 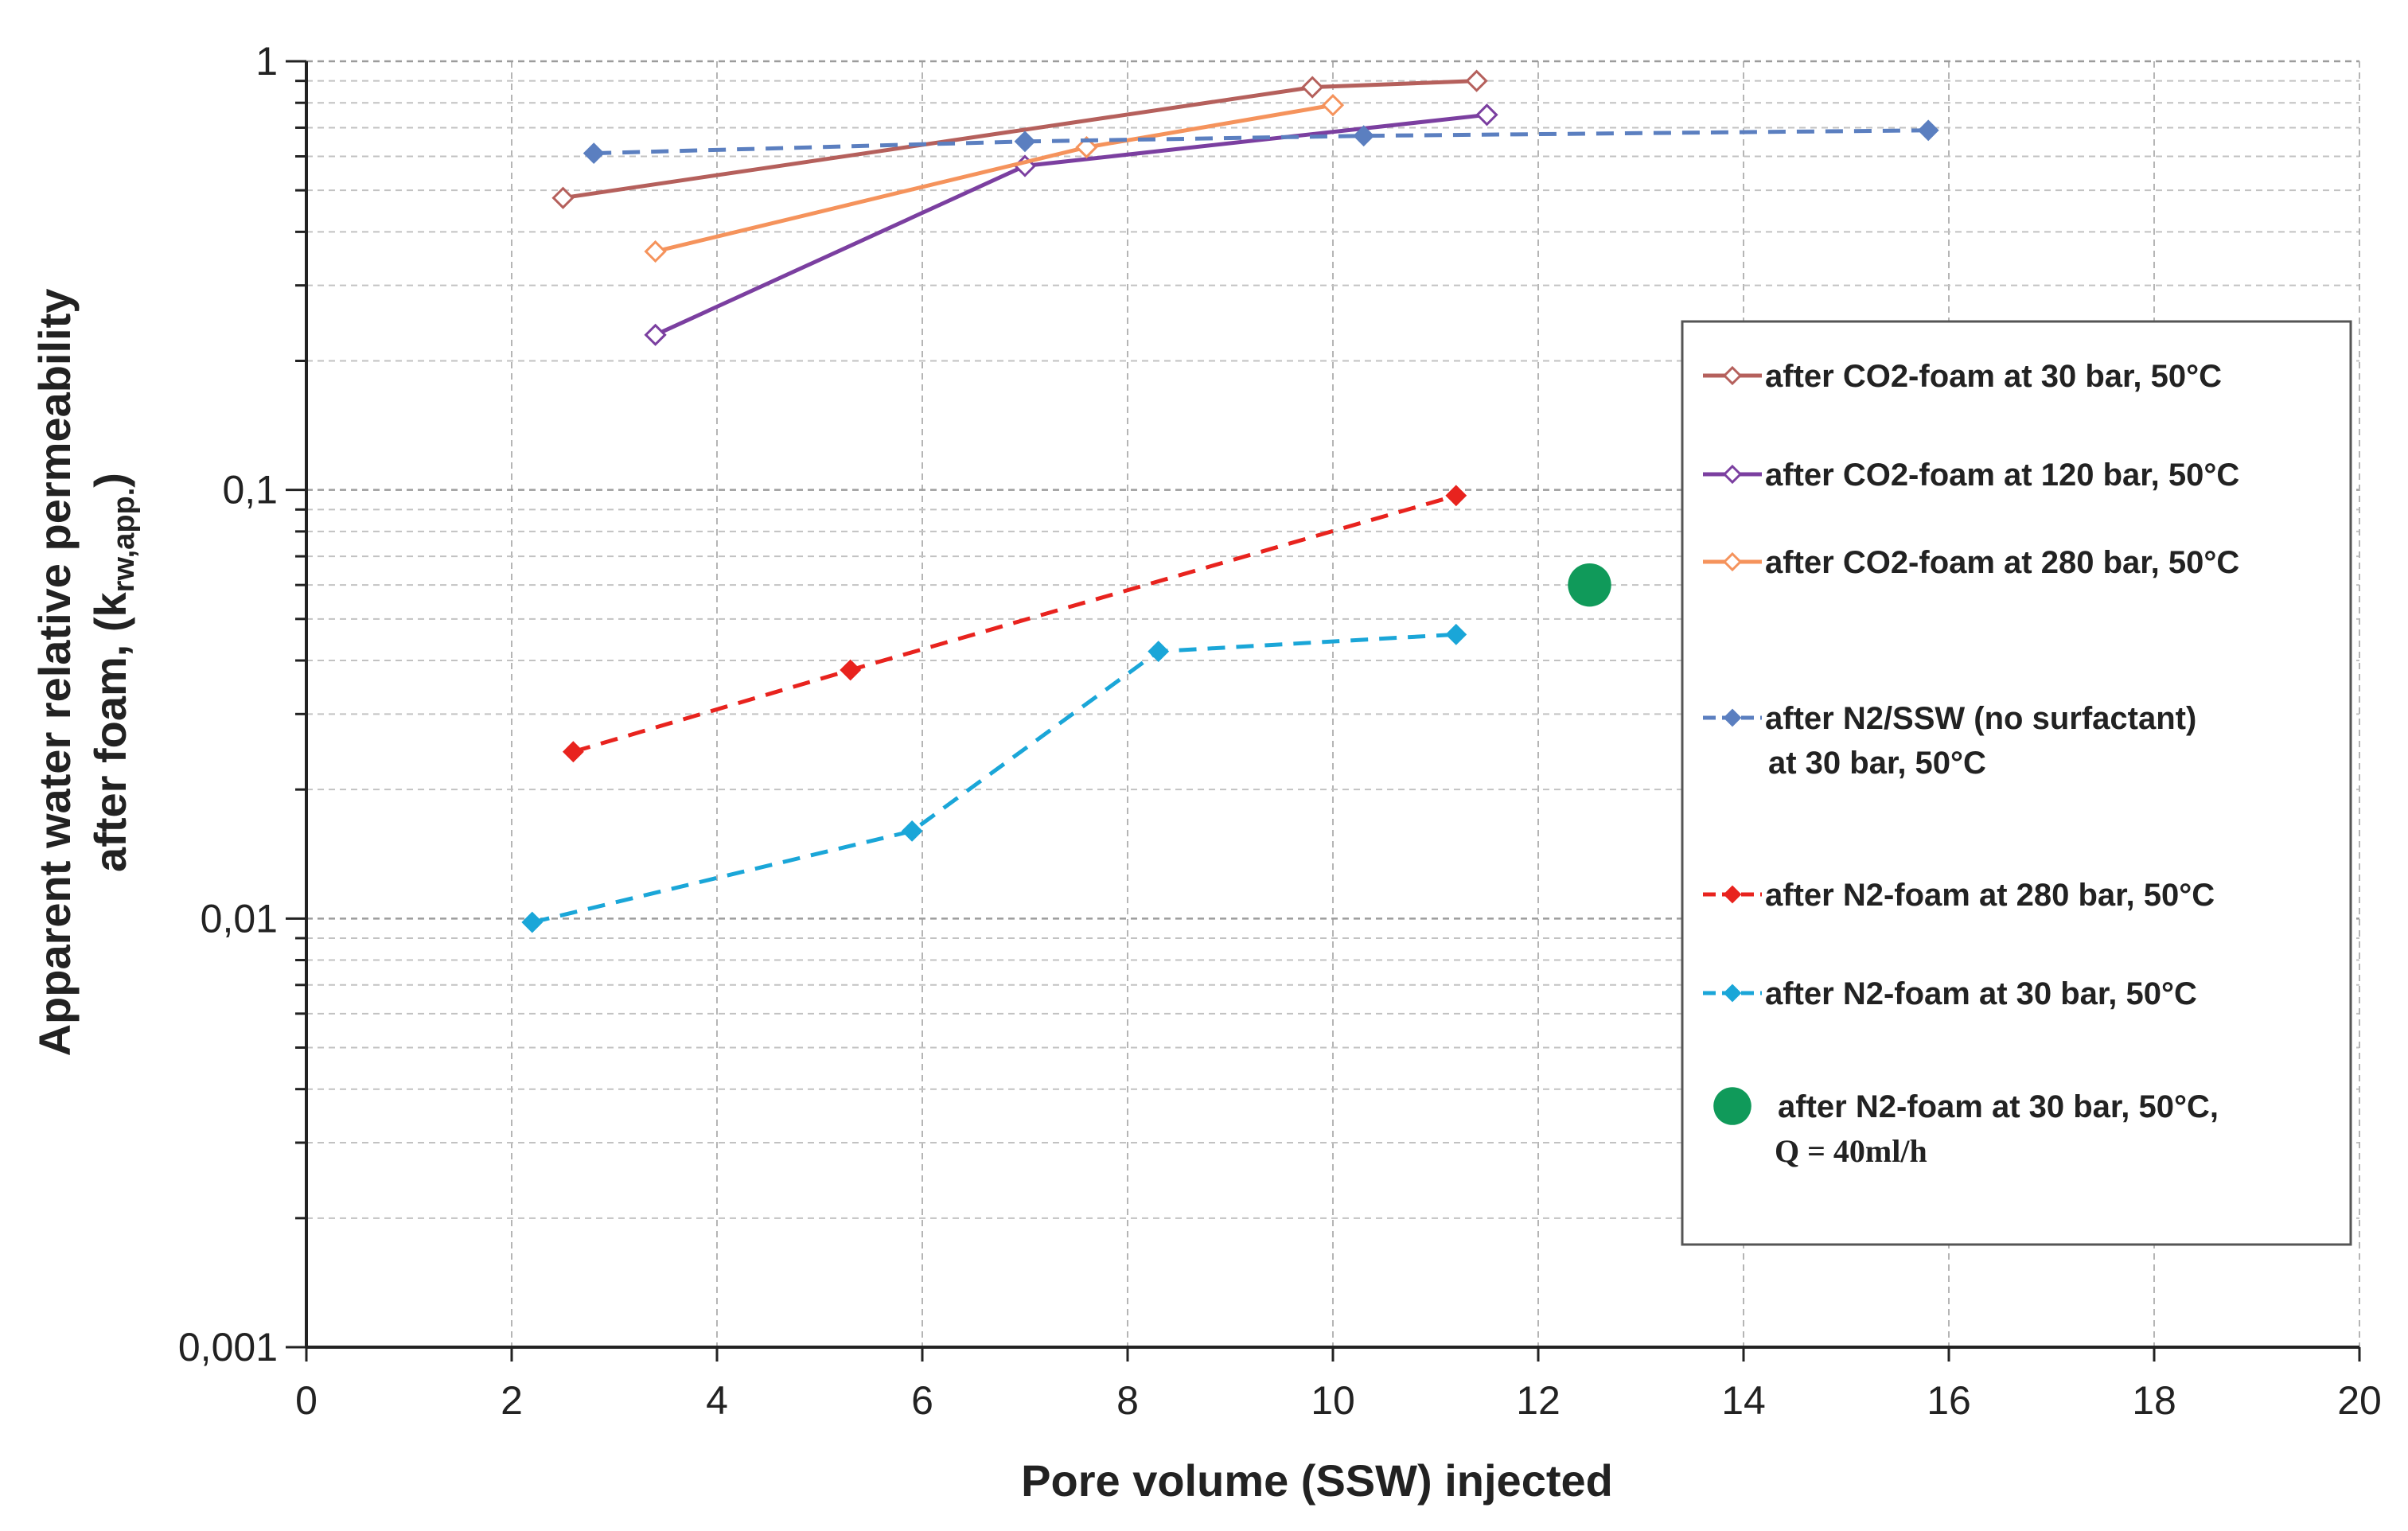 I want to click on y-tick-label: 0,01, so click(x=240, y=919).